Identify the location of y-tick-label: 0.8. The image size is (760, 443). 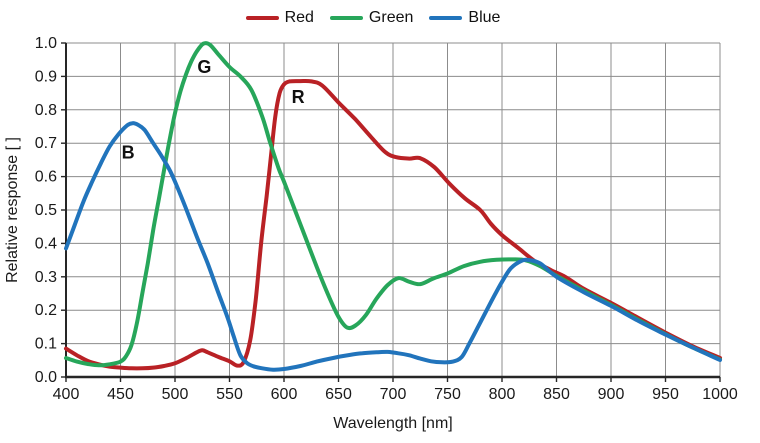
(46, 110).